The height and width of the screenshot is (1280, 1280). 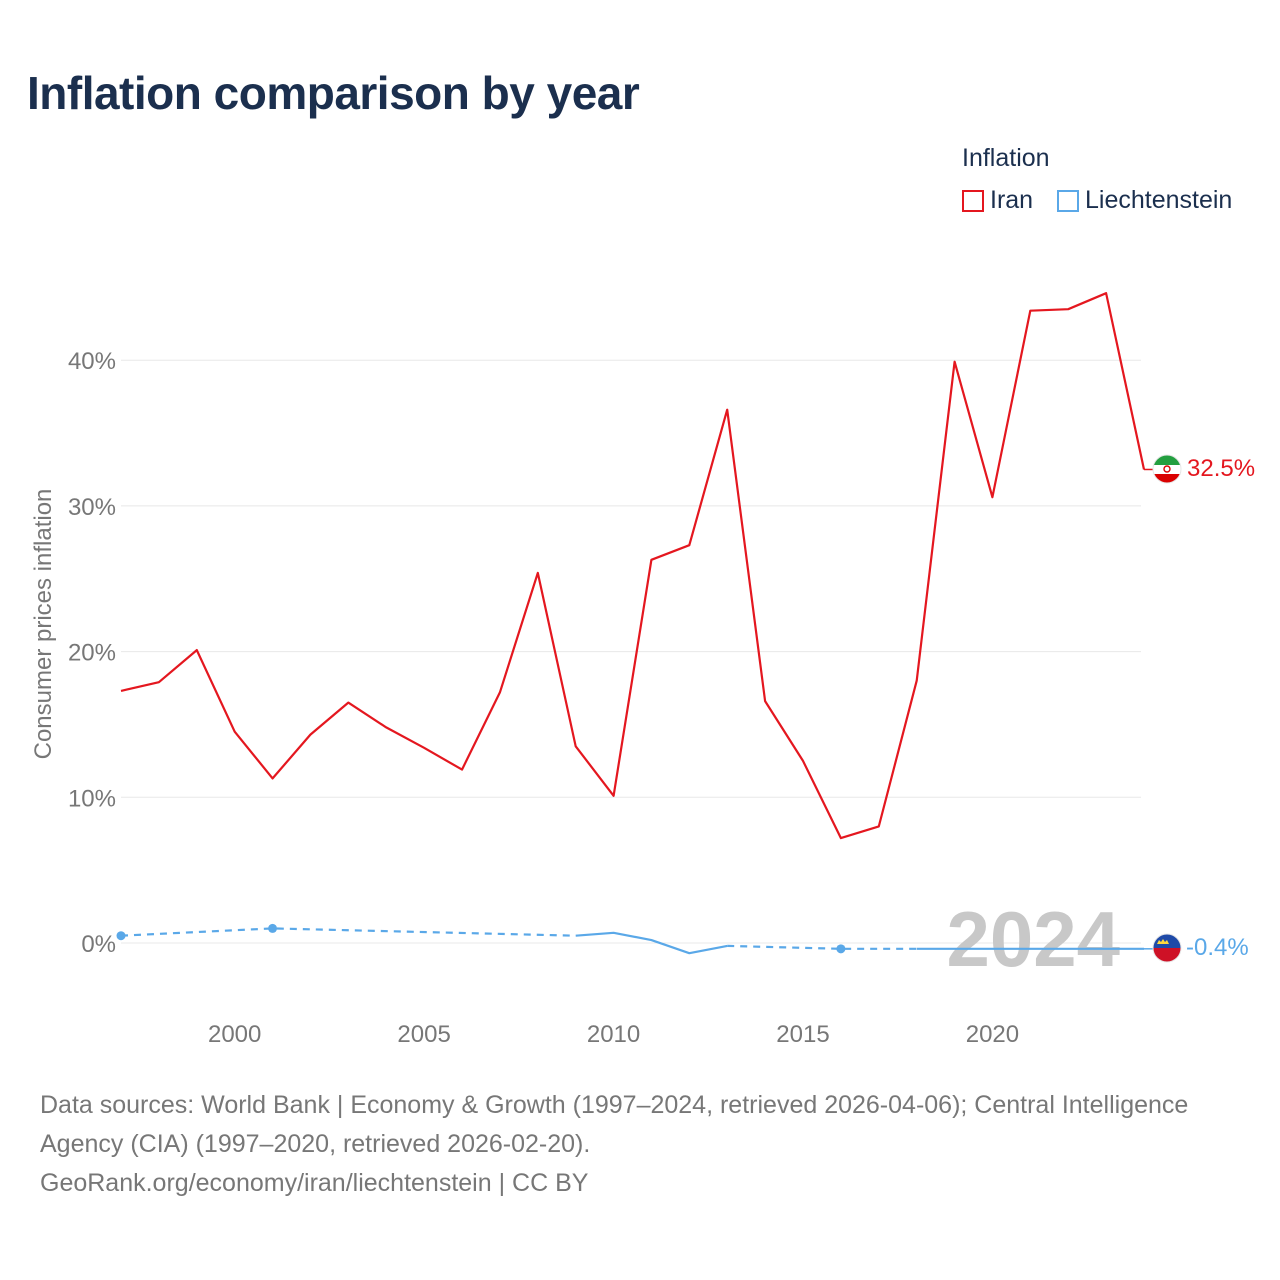 I want to click on liechtenstein-end-label: -0.4%, so click(x=1217, y=947).